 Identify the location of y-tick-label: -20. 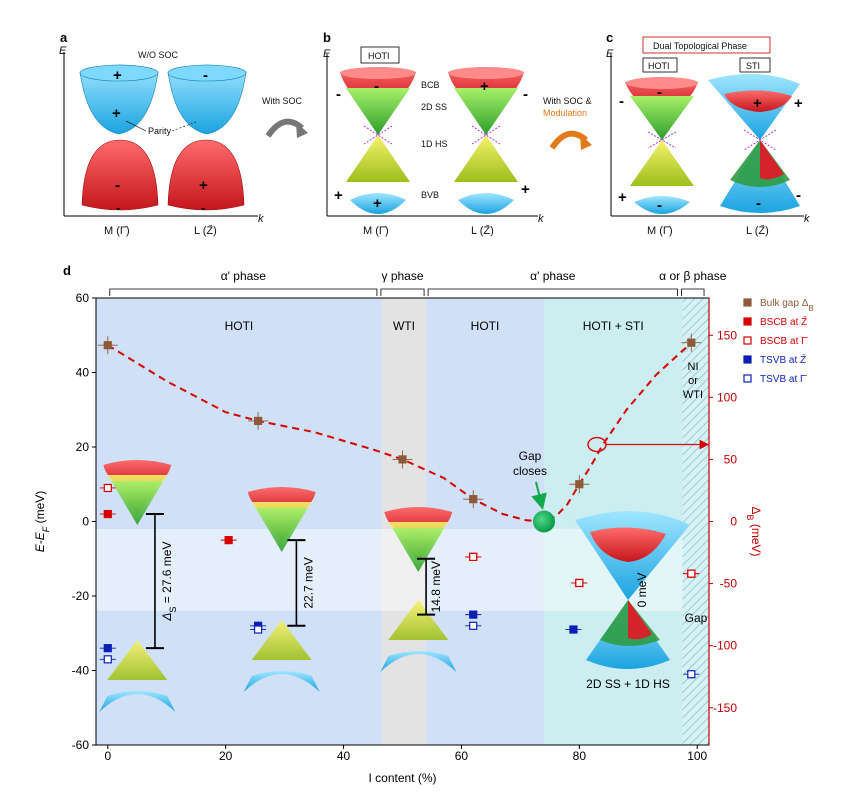
(81, 596).